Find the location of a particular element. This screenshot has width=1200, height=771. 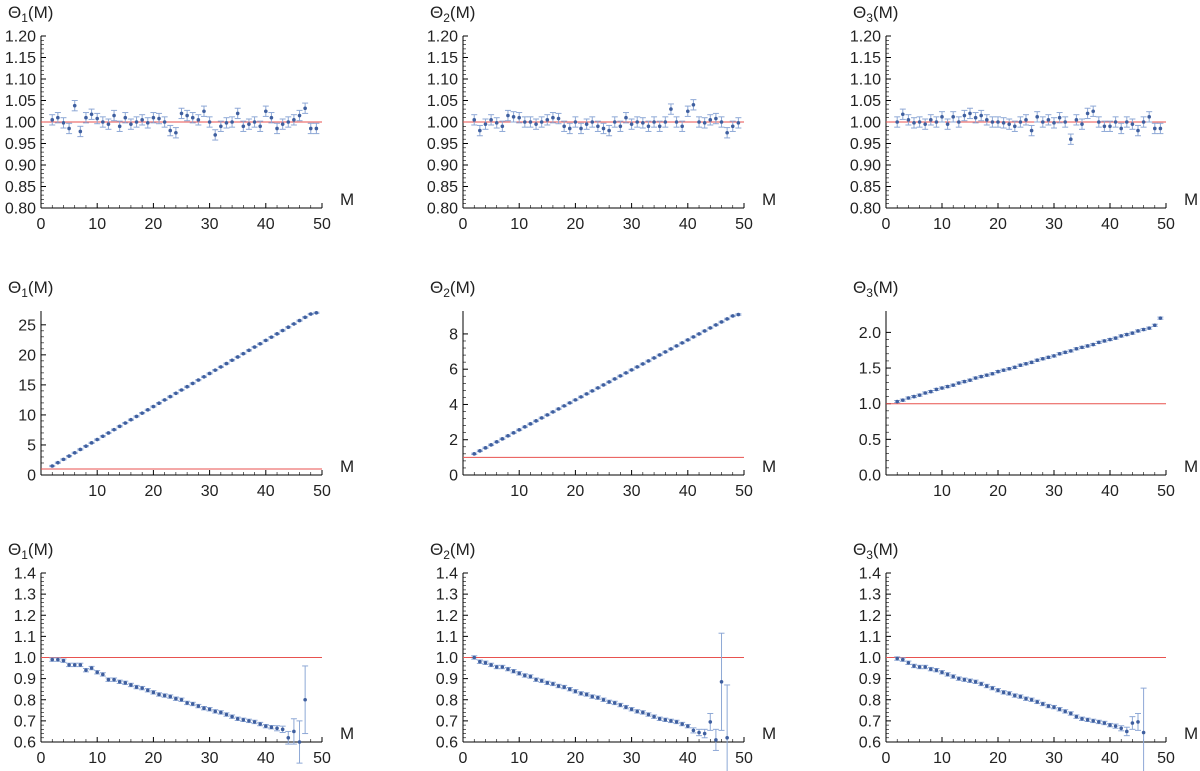

y-tick-label: 1.3 is located at coordinates (447, 595).